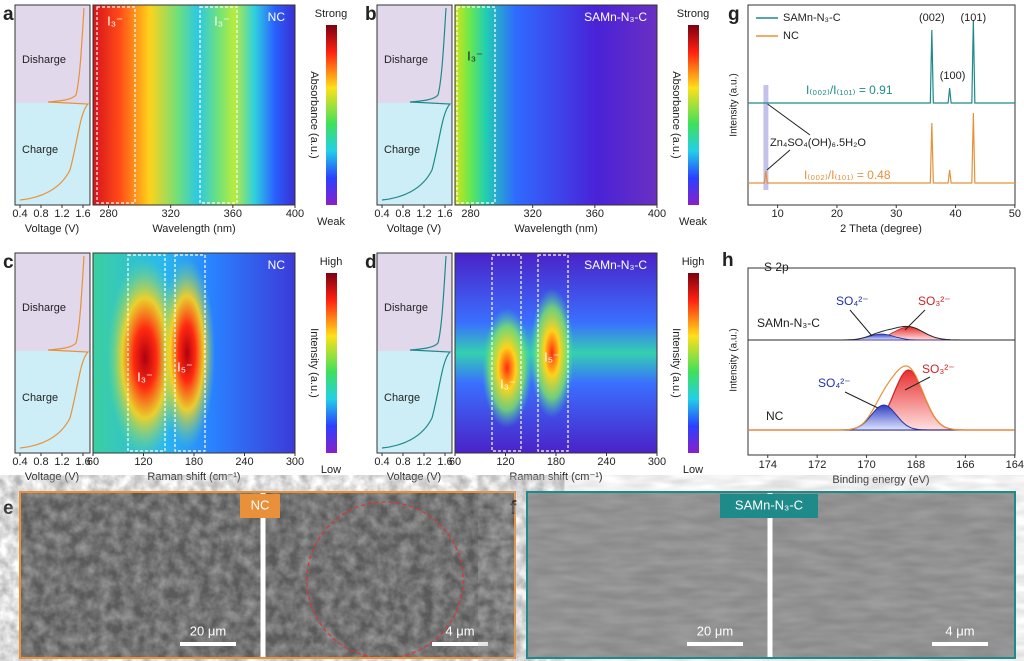  I want to click on region-label: Disharge, so click(406, 60).